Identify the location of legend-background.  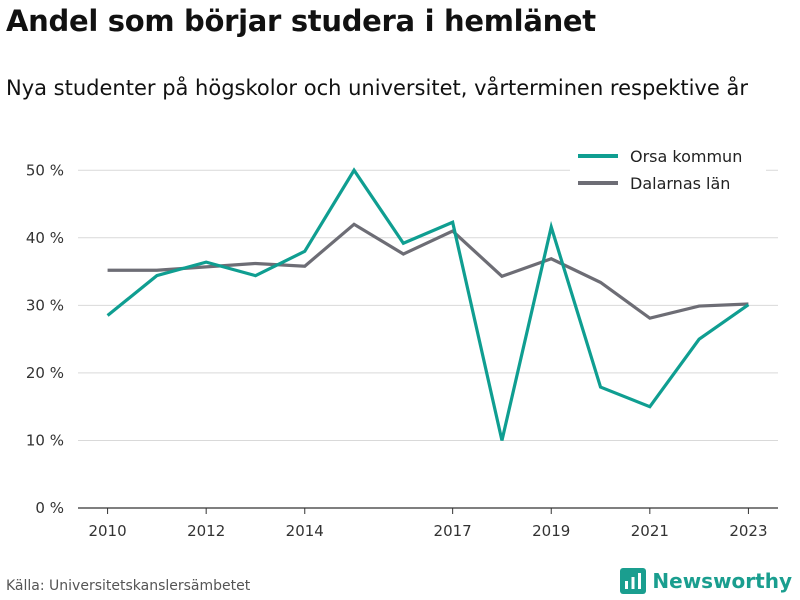
(668, 171).